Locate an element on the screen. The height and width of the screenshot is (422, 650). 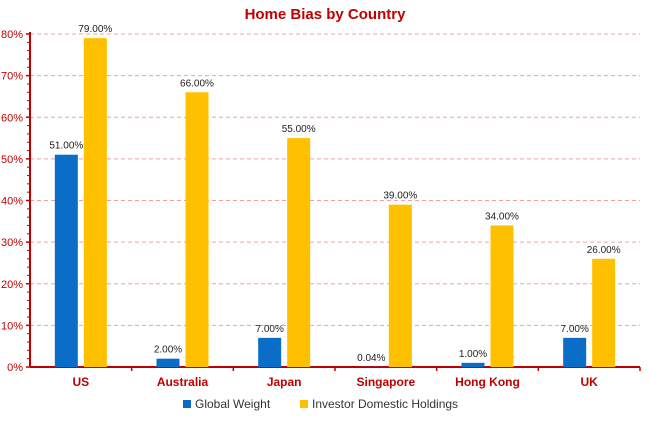
legend-investor-domestic-label: Investor Domestic Holdings is located at coordinates (385, 404).